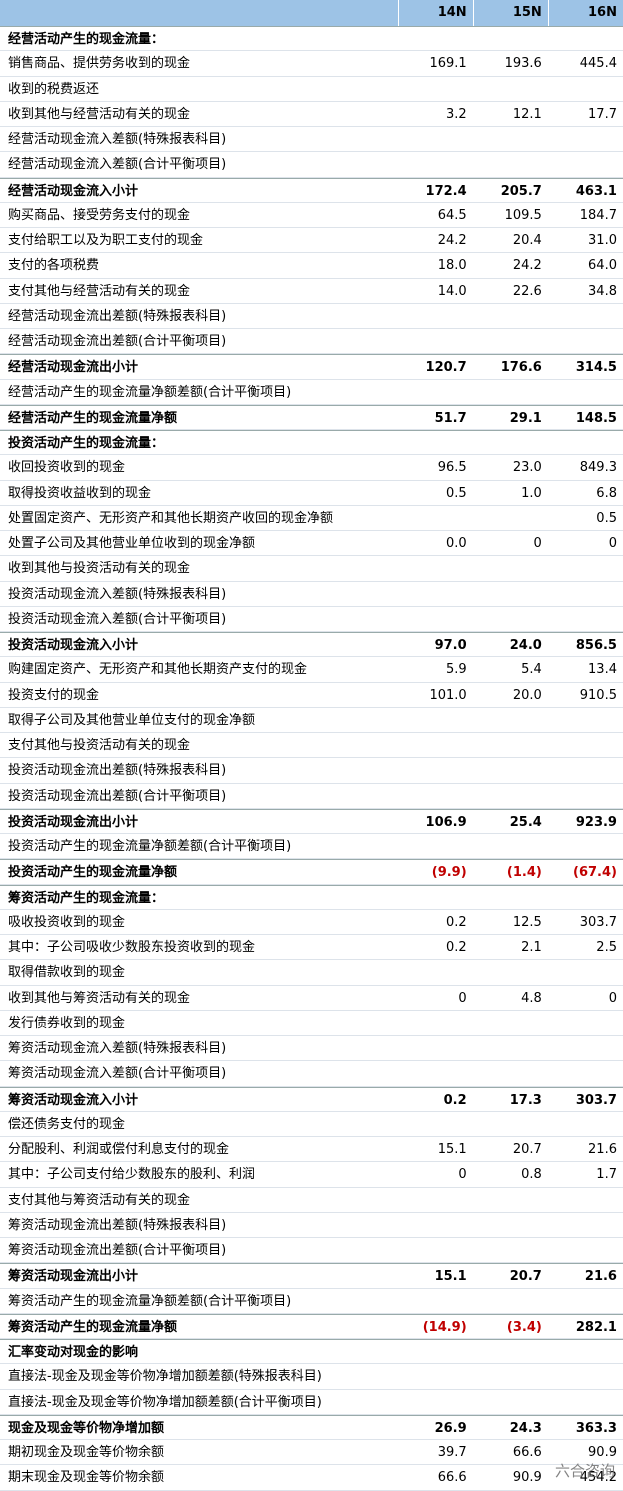 Image resolution: width=623 pixels, height=1491 pixels. I want to click on table-row: 购买商品、接受劳务支付的现金 64.5 109.5 184.7, so click(311, 215).